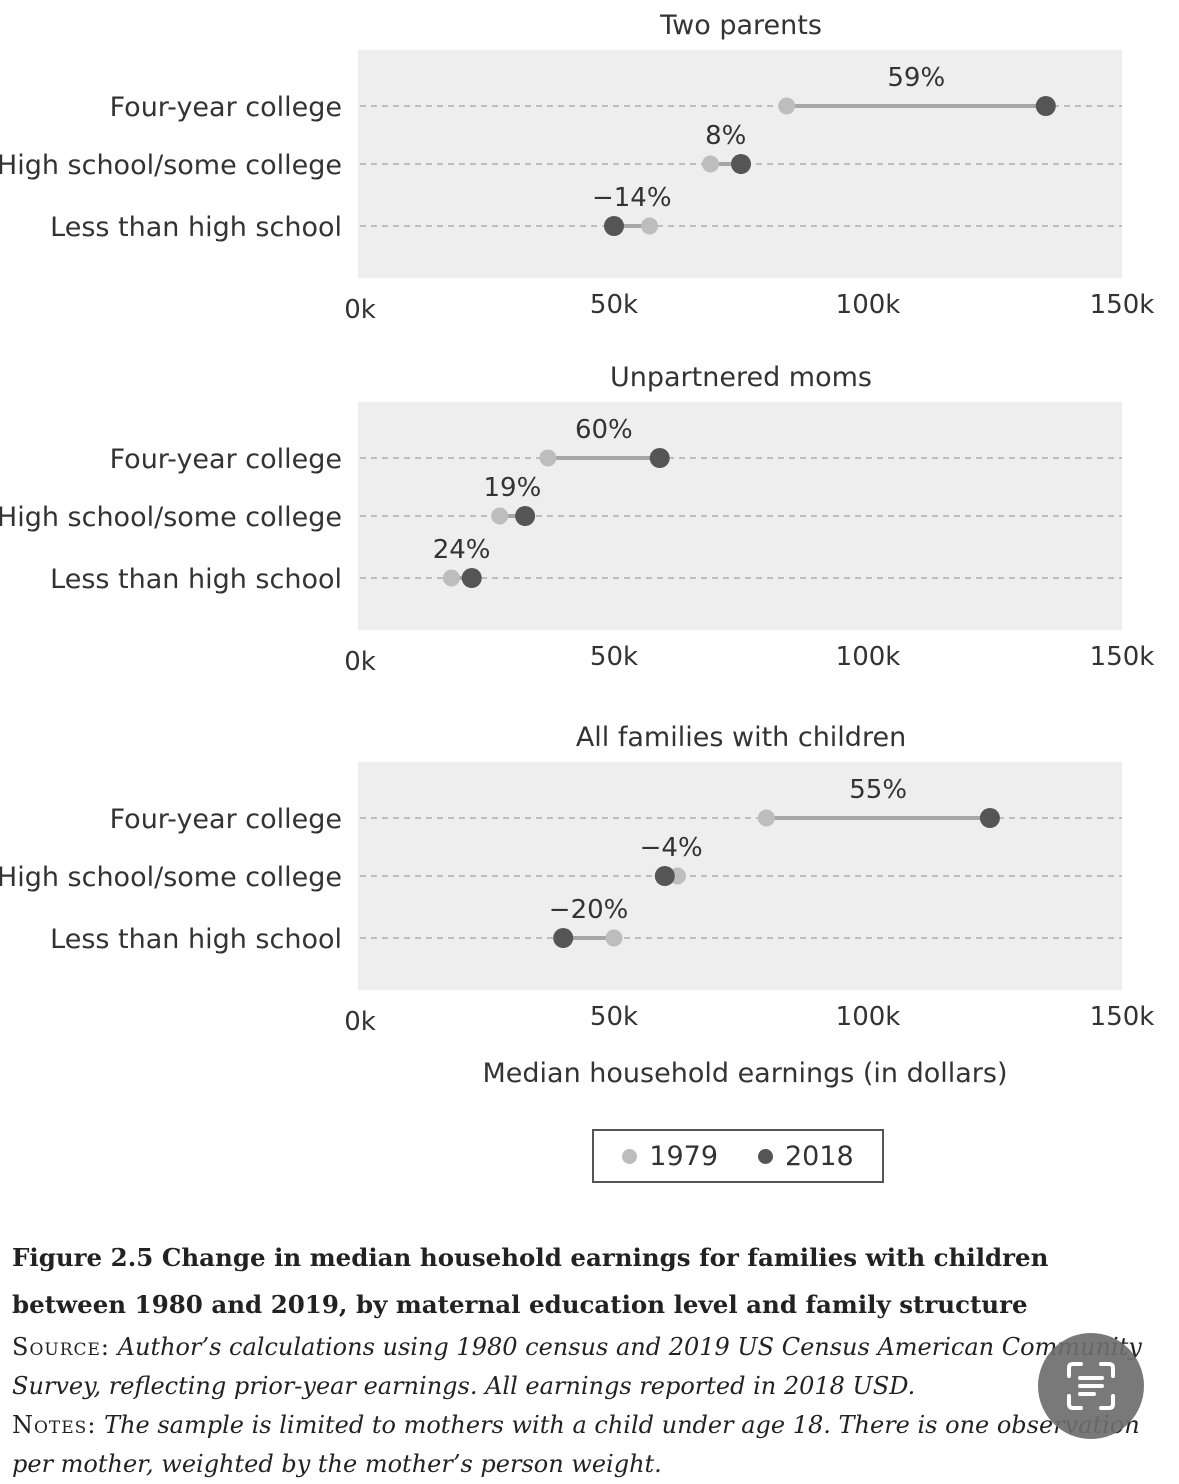  What do you see at coordinates (589, 910) in the screenshot?
I see `panel-2-change-label-2: −20%` at bounding box center [589, 910].